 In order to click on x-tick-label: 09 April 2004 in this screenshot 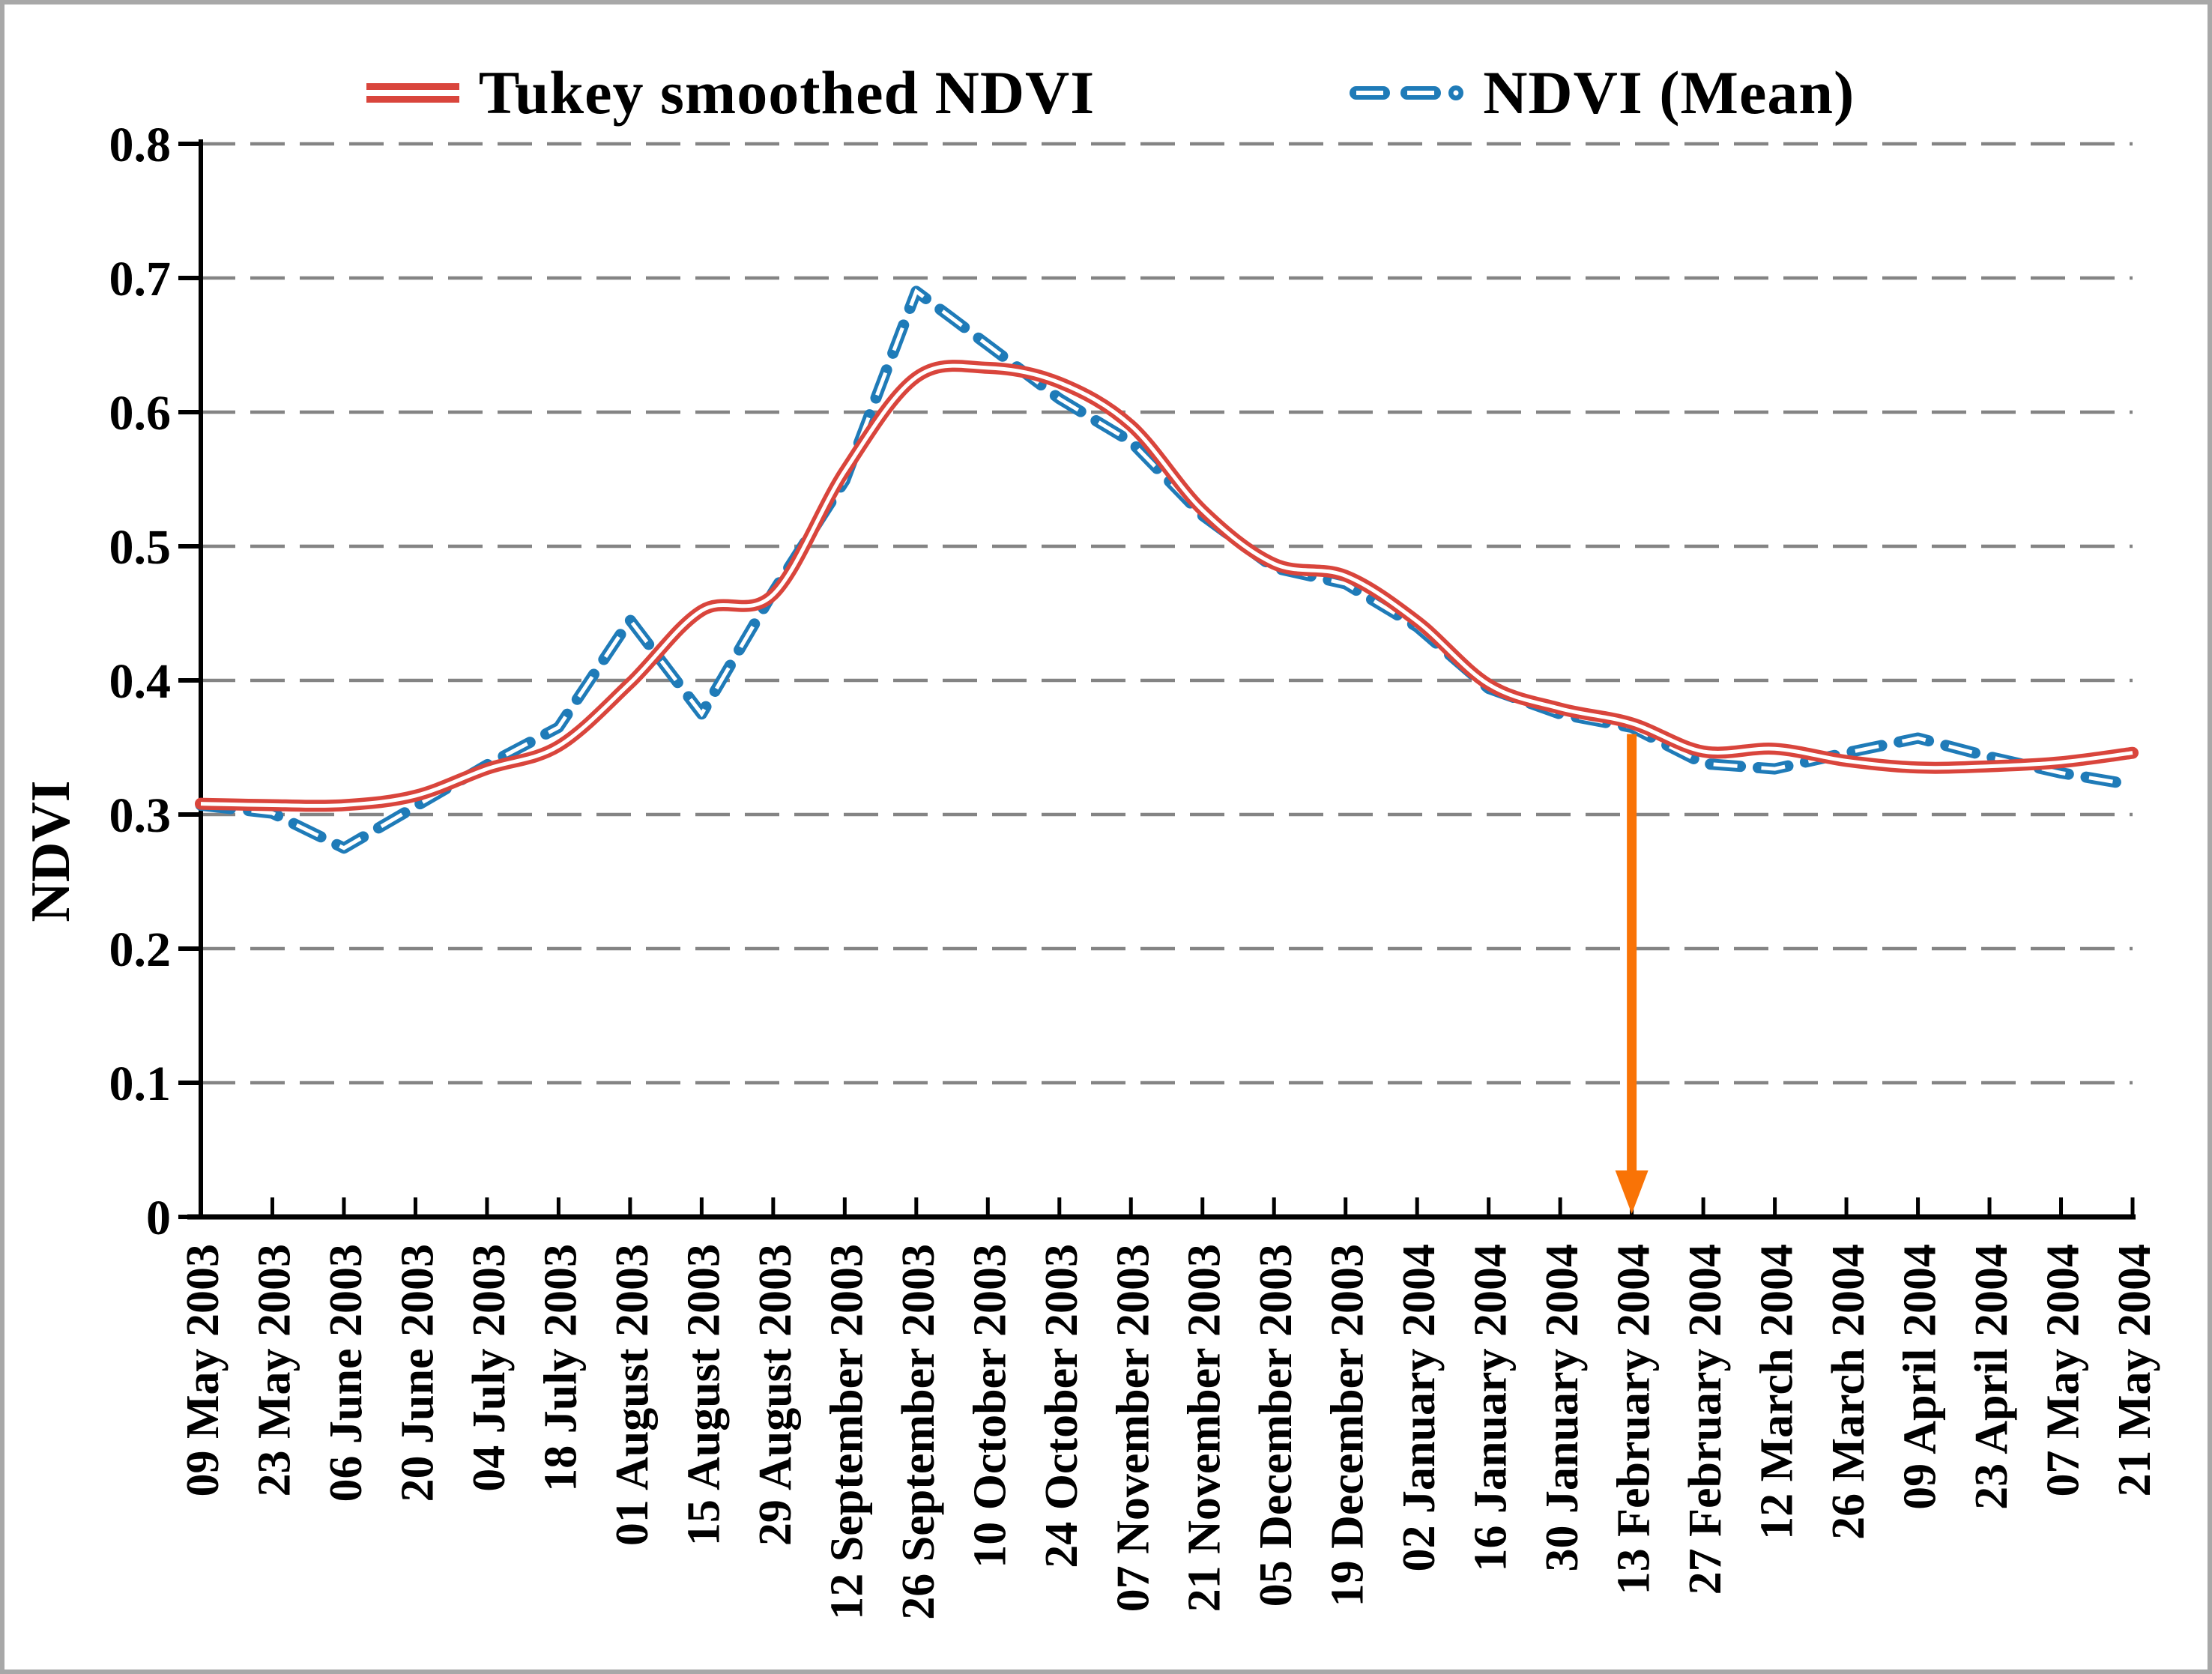, I will do `click(1920, 1377)`.